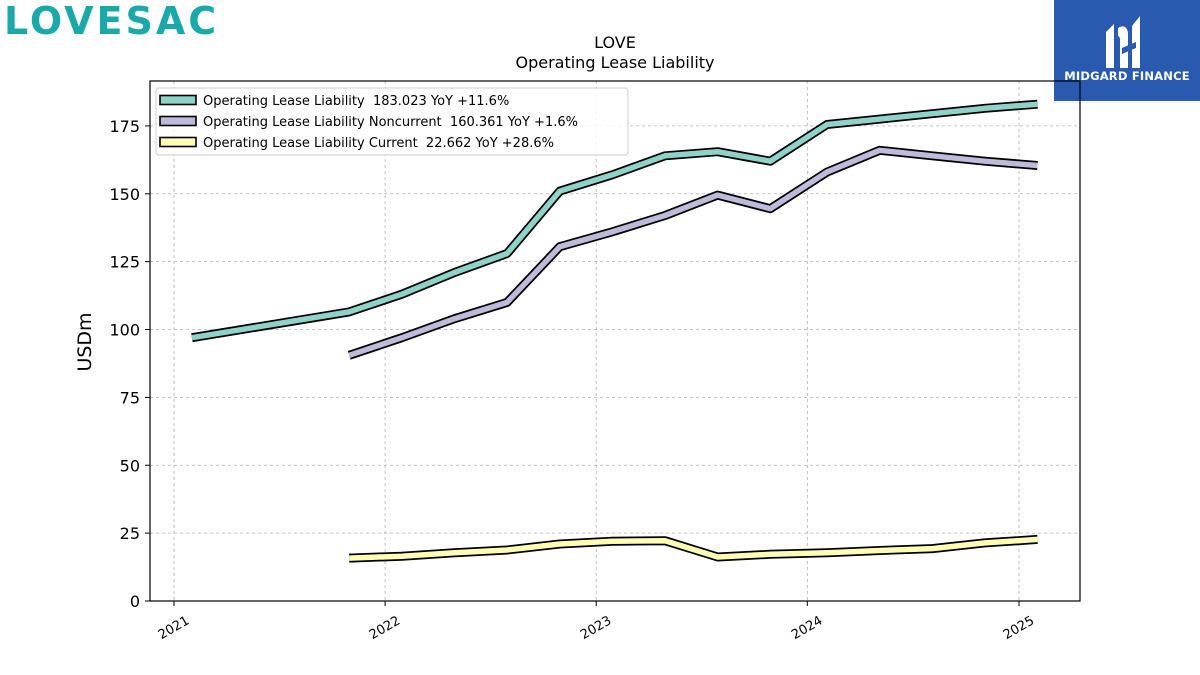 Image resolution: width=1200 pixels, height=675 pixels. I want to click on chart-subtitle: Operating Lease Liability, so click(614, 62).